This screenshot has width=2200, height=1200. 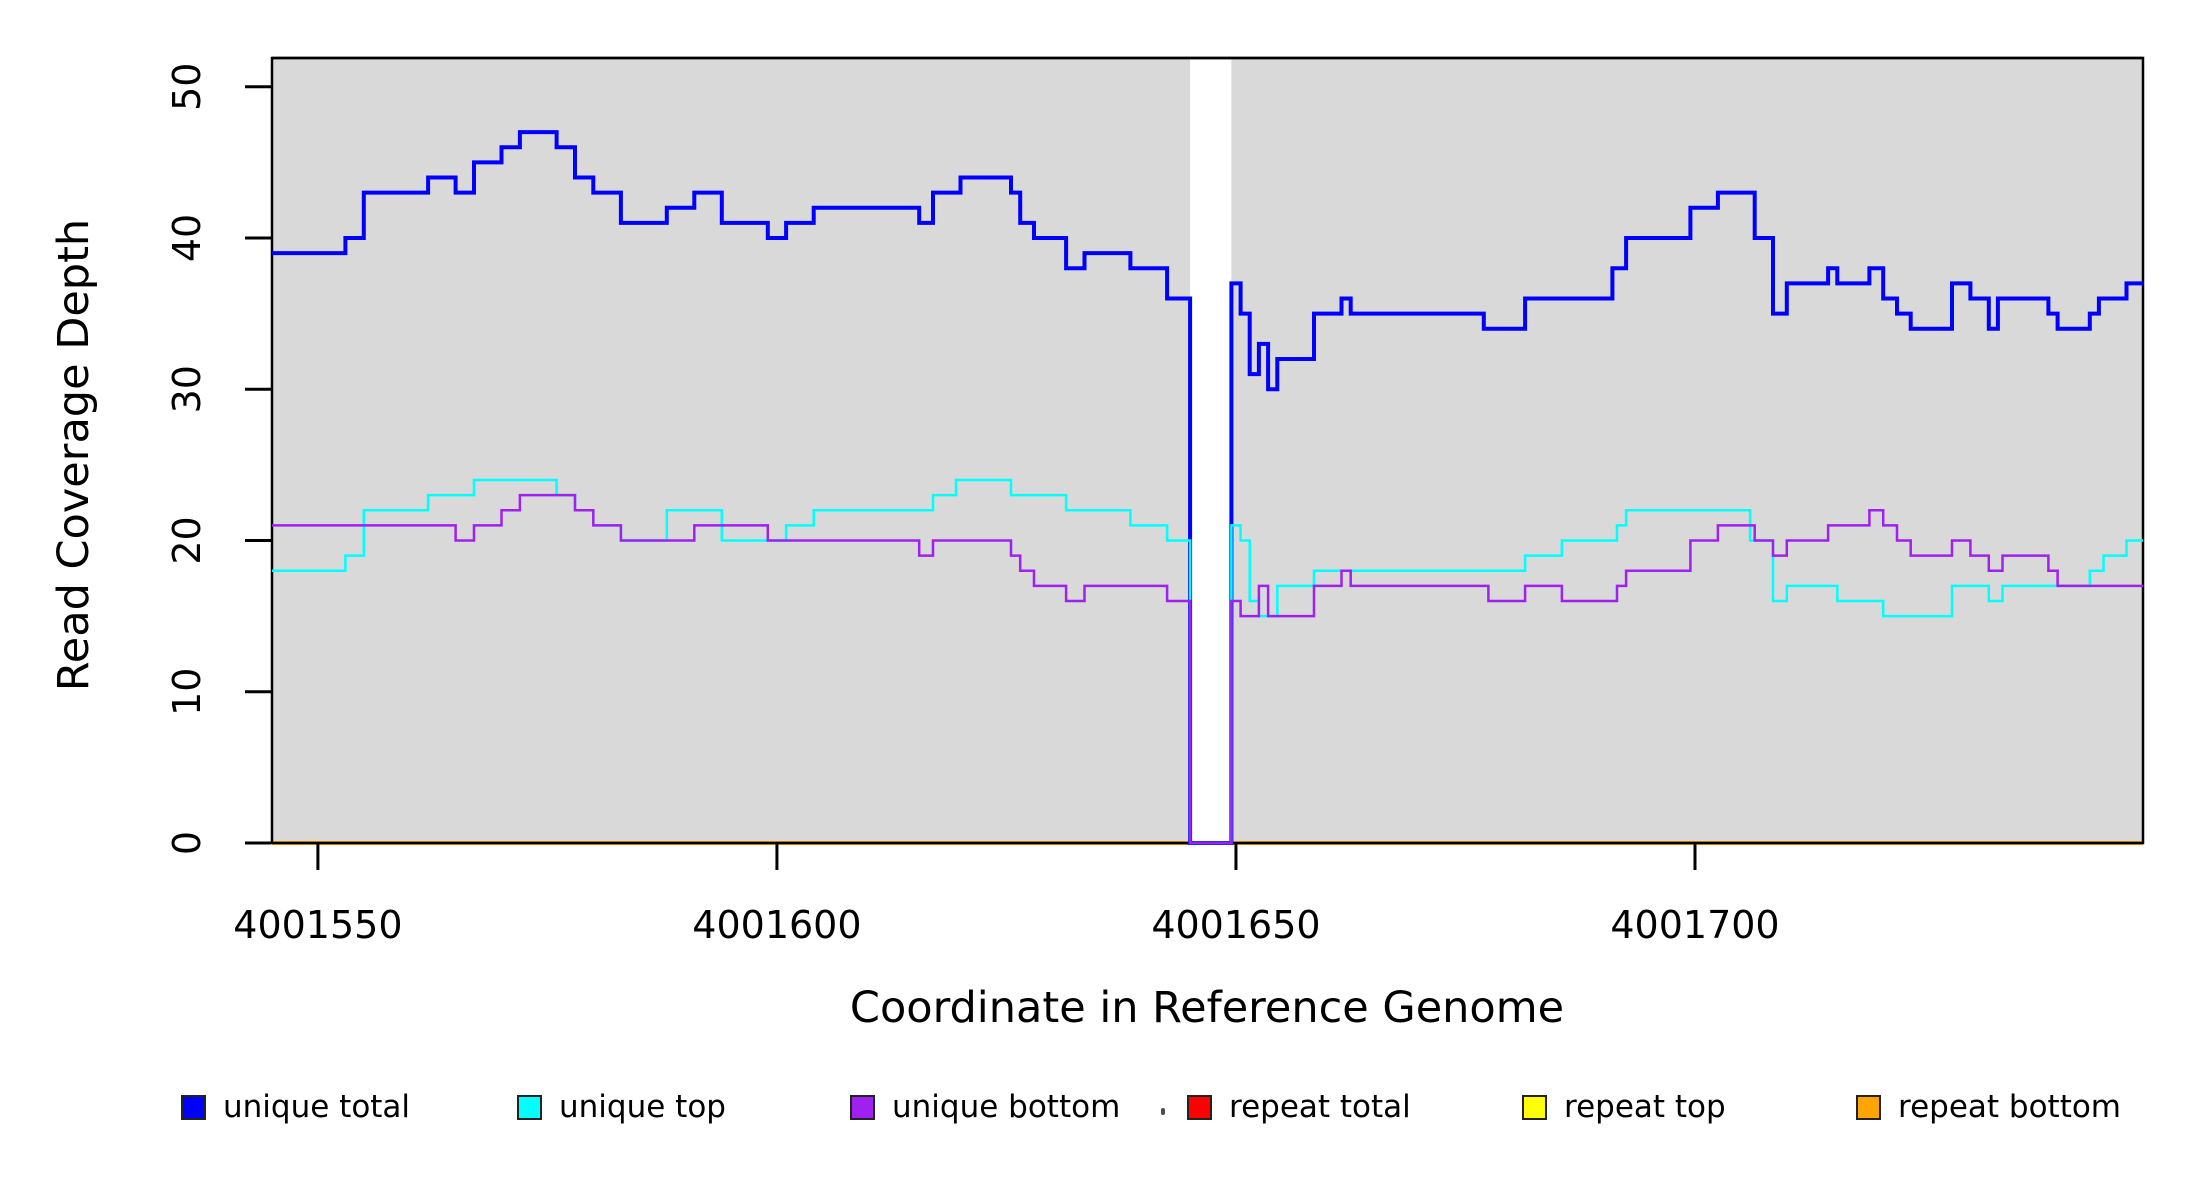 I want to click on legend-swatch-repeat-total, so click(x=1199, y=1107).